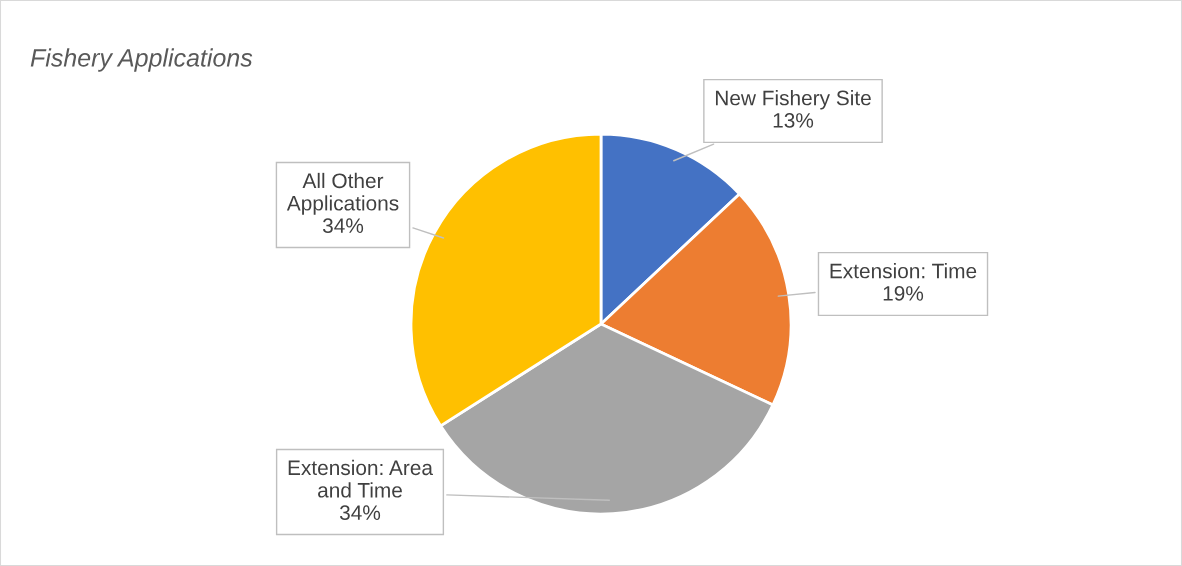 The height and width of the screenshot is (566, 1182). I want to click on slice-label: Extension: Time, so click(903, 271).